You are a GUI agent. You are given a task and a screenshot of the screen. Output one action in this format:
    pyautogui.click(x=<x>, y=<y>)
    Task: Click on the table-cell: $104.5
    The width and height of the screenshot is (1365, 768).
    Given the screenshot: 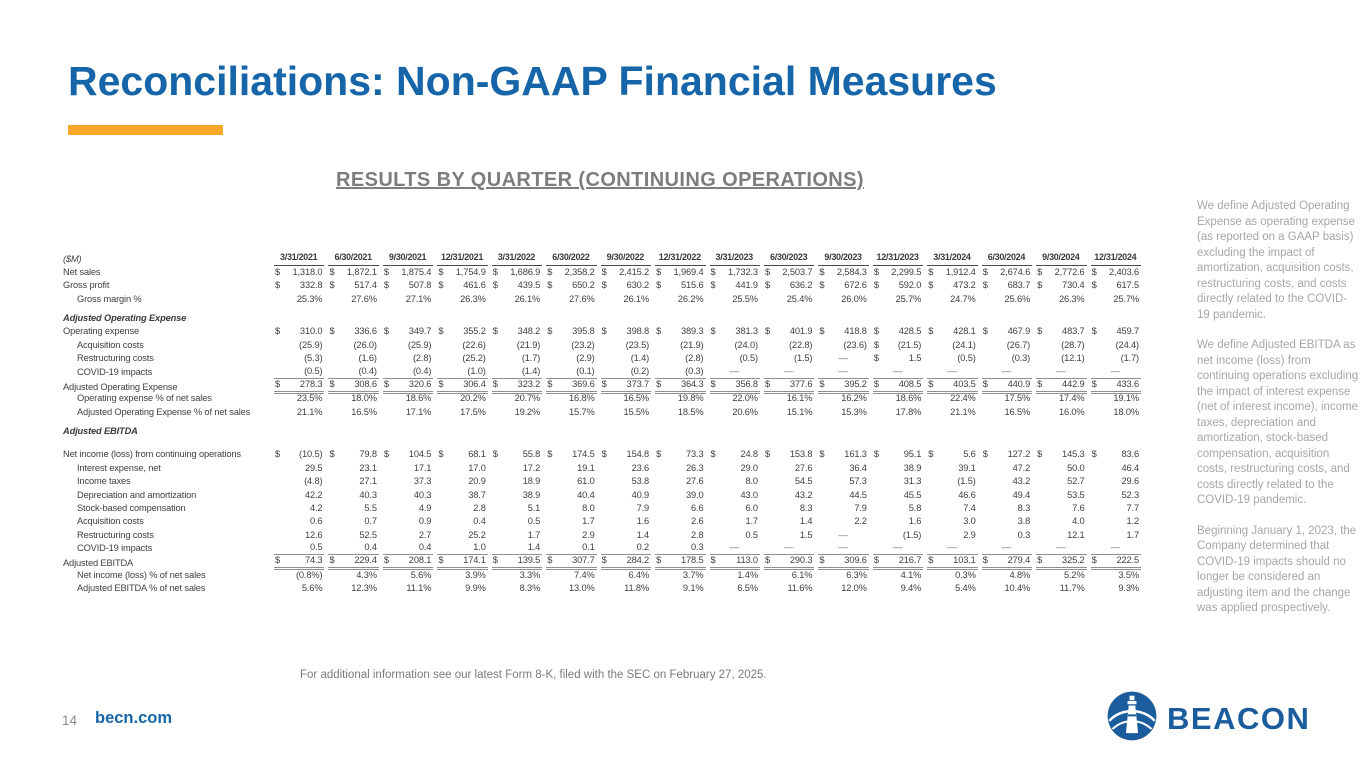 What is the action you would take?
    pyautogui.click(x=407, y=454)
    